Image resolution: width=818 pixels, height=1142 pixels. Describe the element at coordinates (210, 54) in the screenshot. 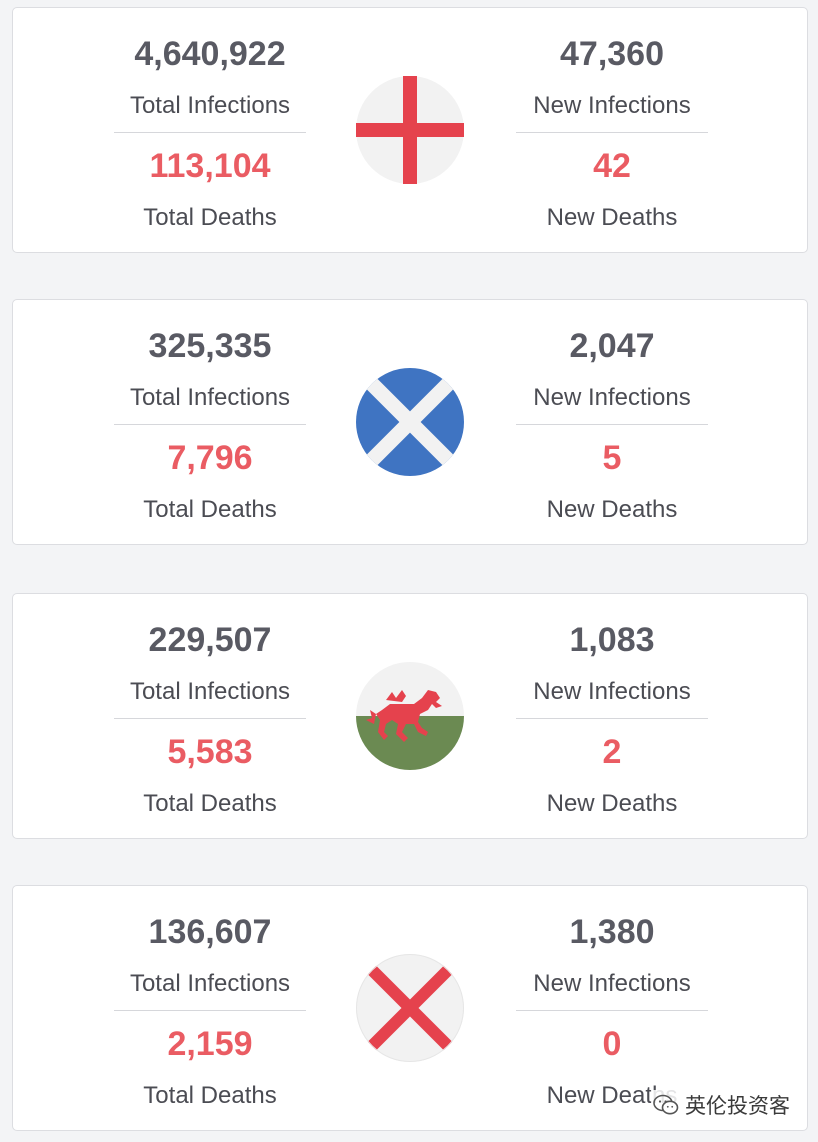

I see `total-infections-value: 4,640,922` at that location.